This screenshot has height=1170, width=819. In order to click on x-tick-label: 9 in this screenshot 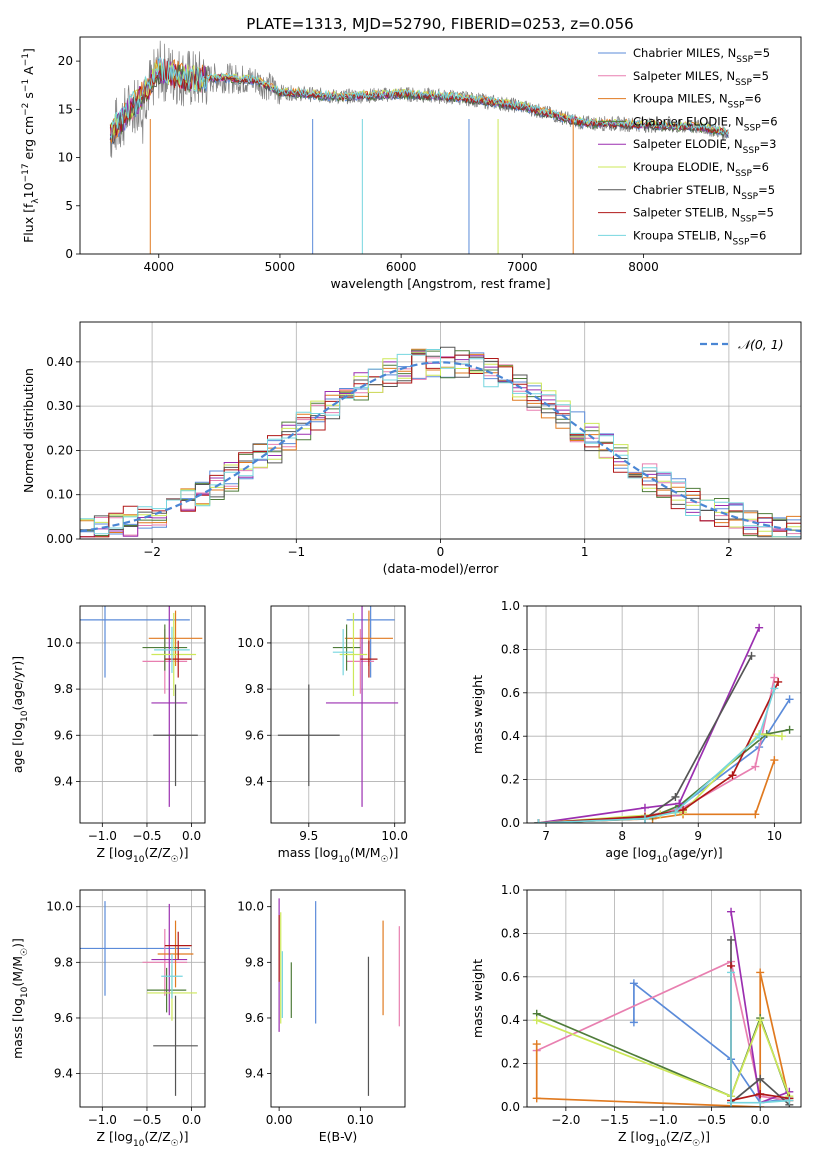, I will do `click(698, 836)`.